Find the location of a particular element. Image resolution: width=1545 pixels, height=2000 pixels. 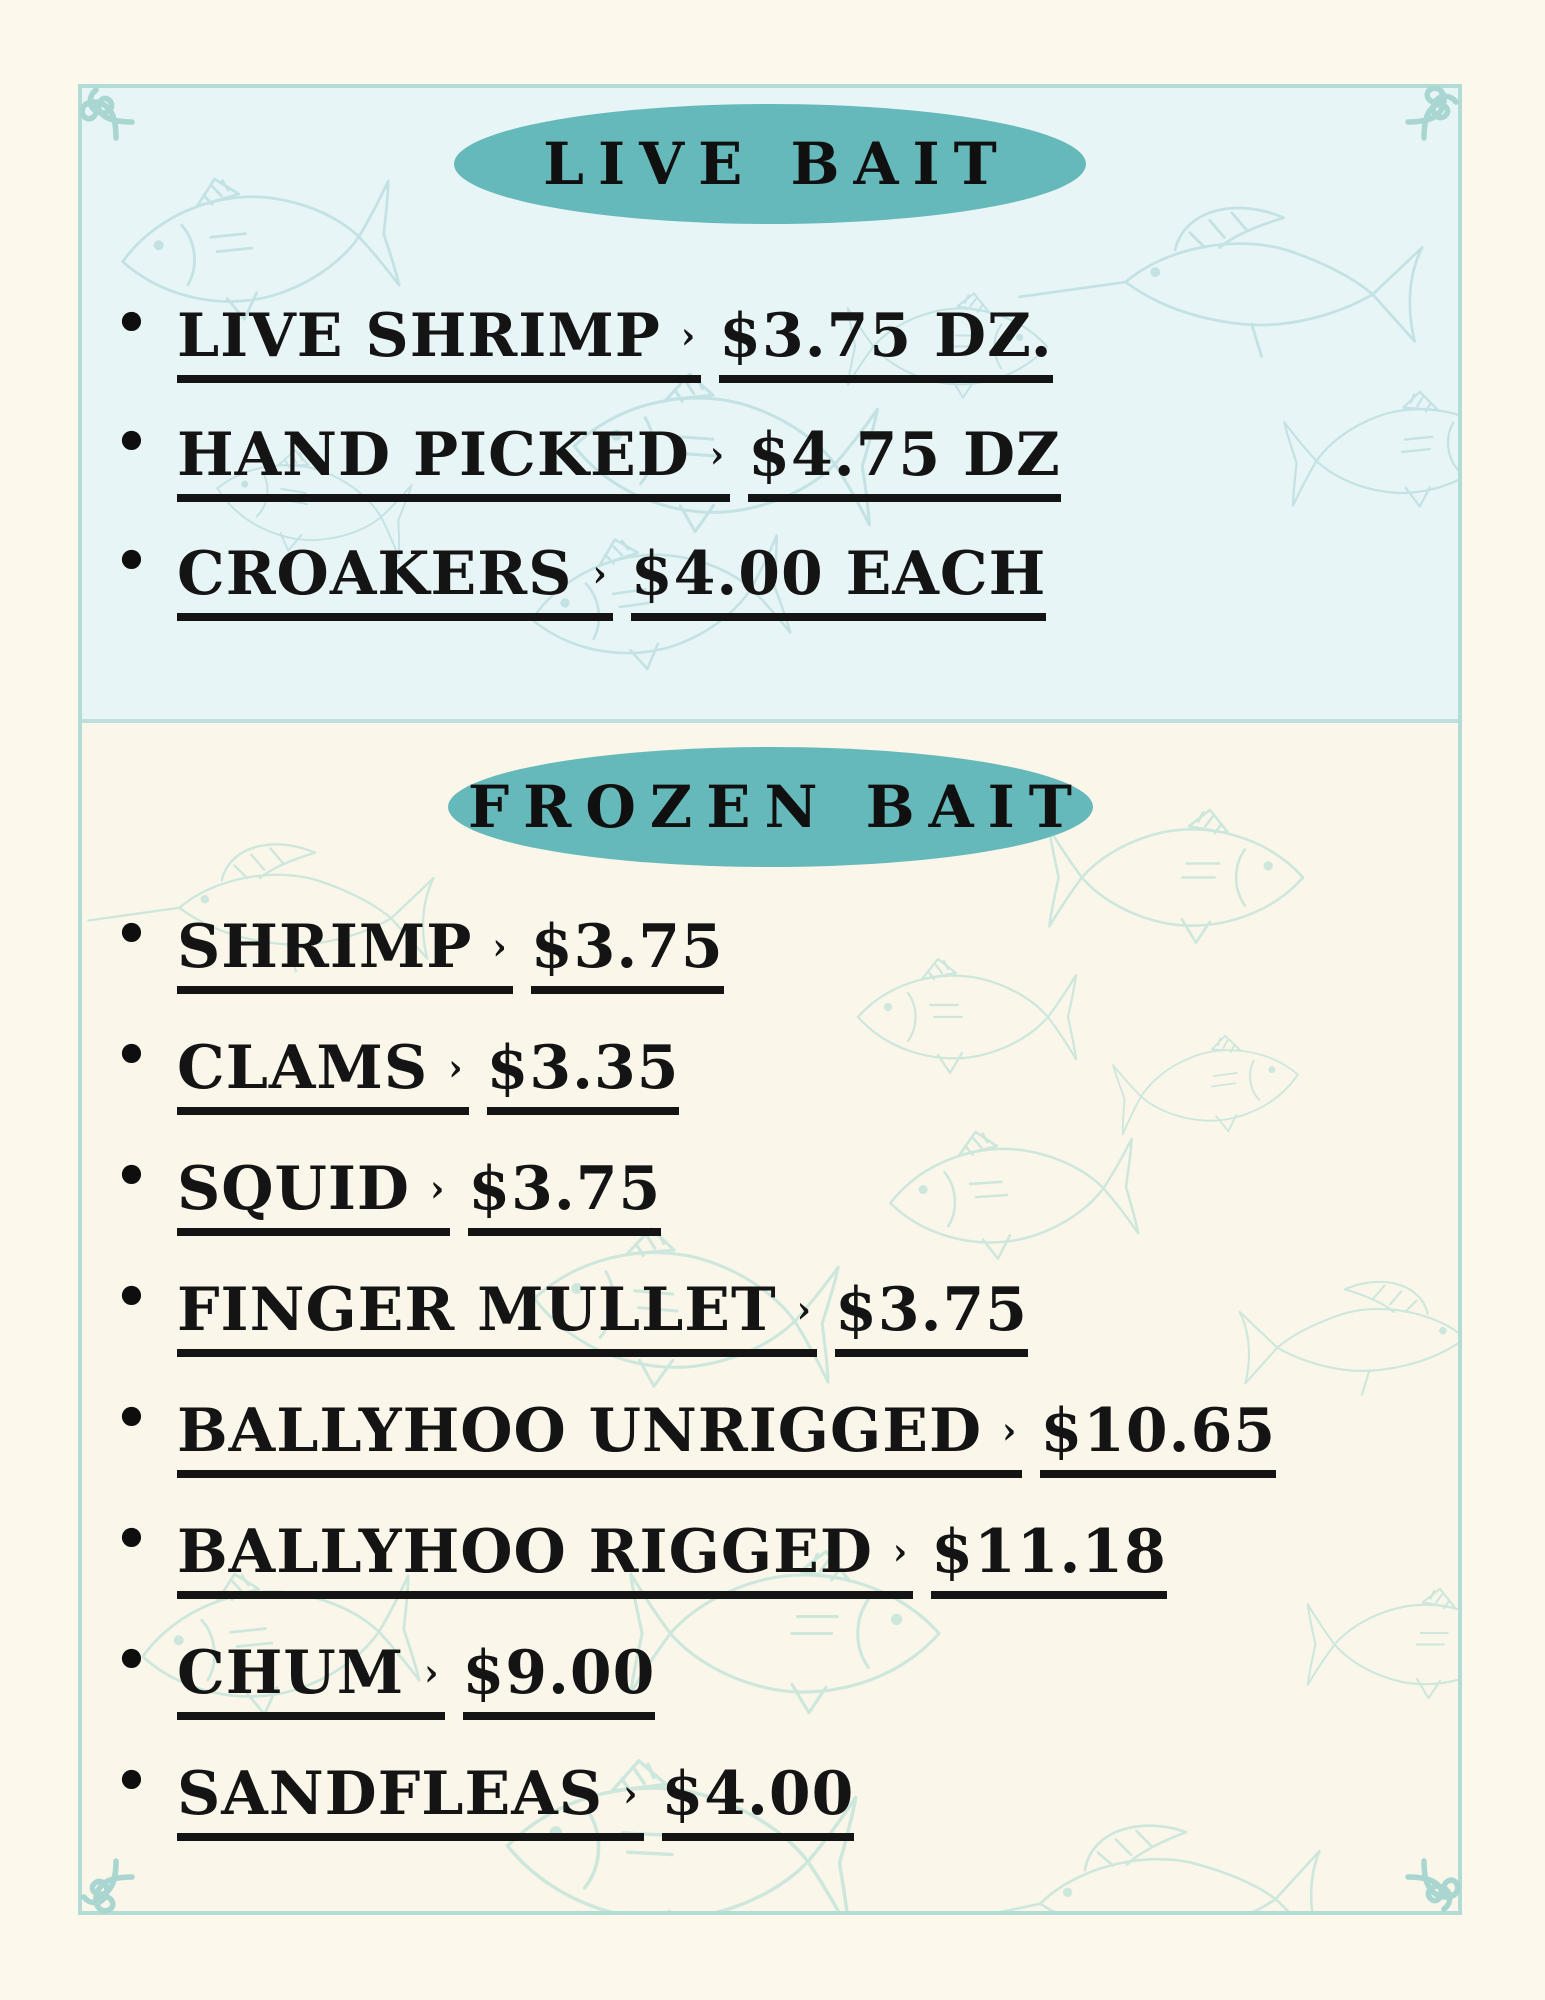

section-title: FROZEN BAIT is located at coordinates (777, 807).